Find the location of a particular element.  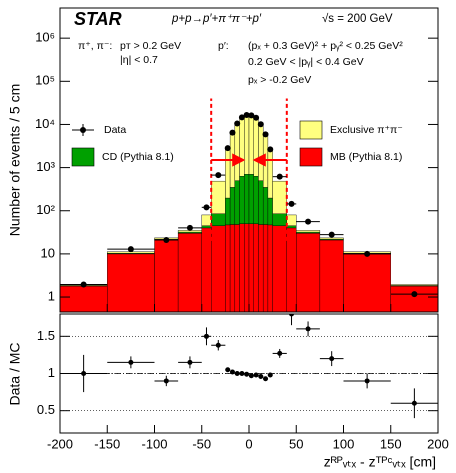

y-tick-label: 10² is located at coordinates (45, 209).